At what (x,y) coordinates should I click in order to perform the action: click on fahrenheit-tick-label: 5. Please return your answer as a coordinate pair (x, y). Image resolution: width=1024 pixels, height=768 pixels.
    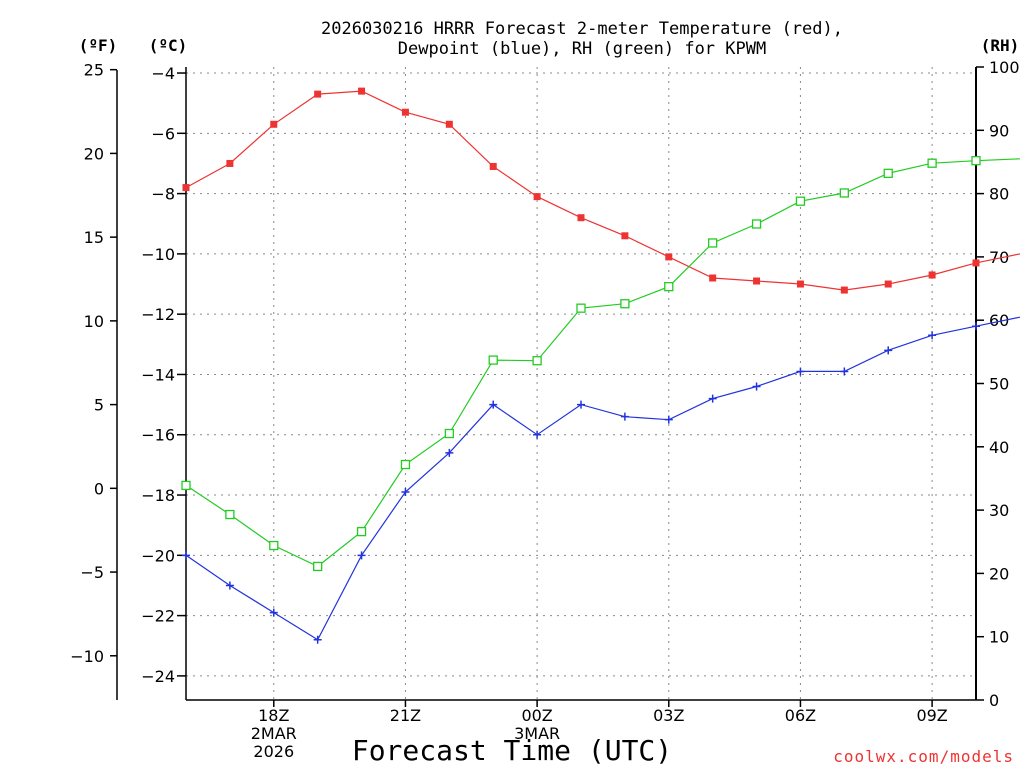
    Looking at the image, I should click on (99, 405).